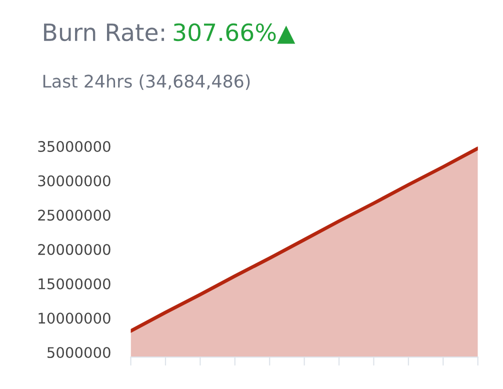 The image size is (503, 389). Describe the element at coordinates (146, 82) in the screenshot. I see `chart-subtitle: Last 24hrs (34,684,486)` at that location.